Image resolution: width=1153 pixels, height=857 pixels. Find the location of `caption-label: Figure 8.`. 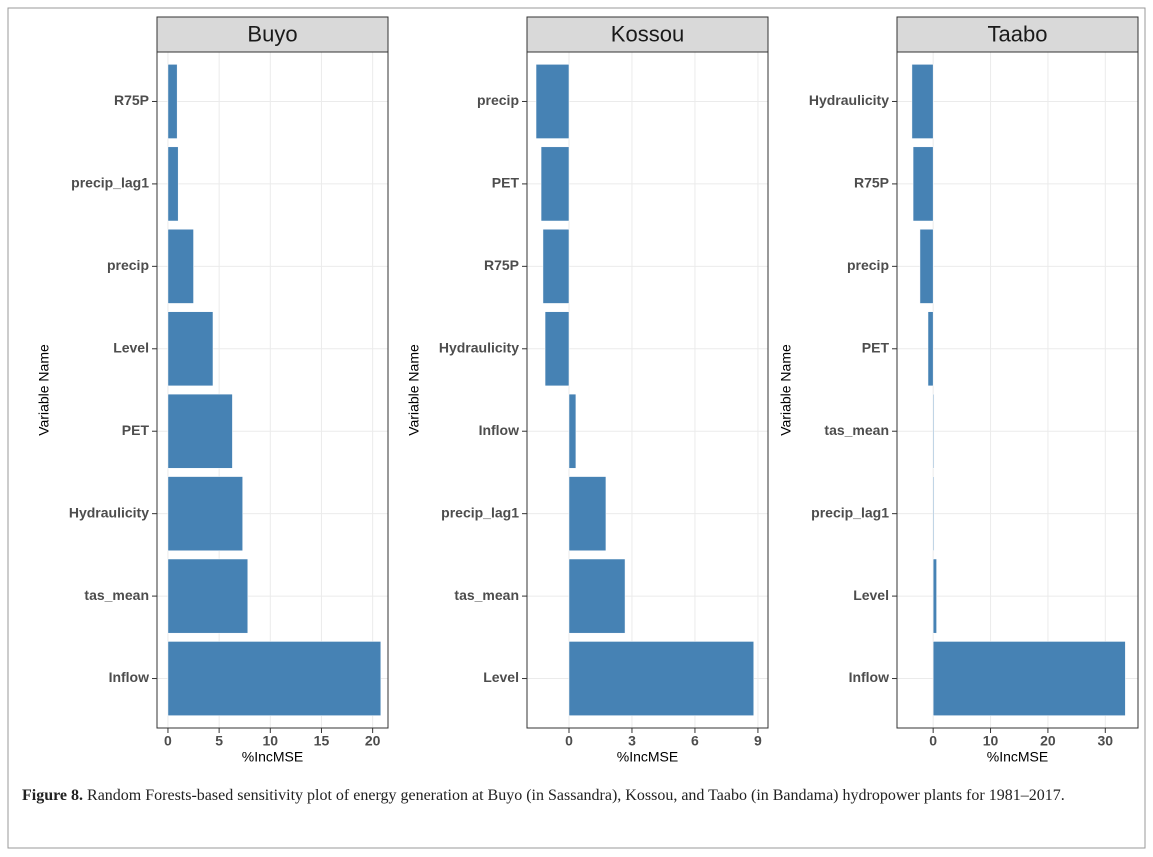

caption-label: Figure 8. is located at coordinates (53, 795).